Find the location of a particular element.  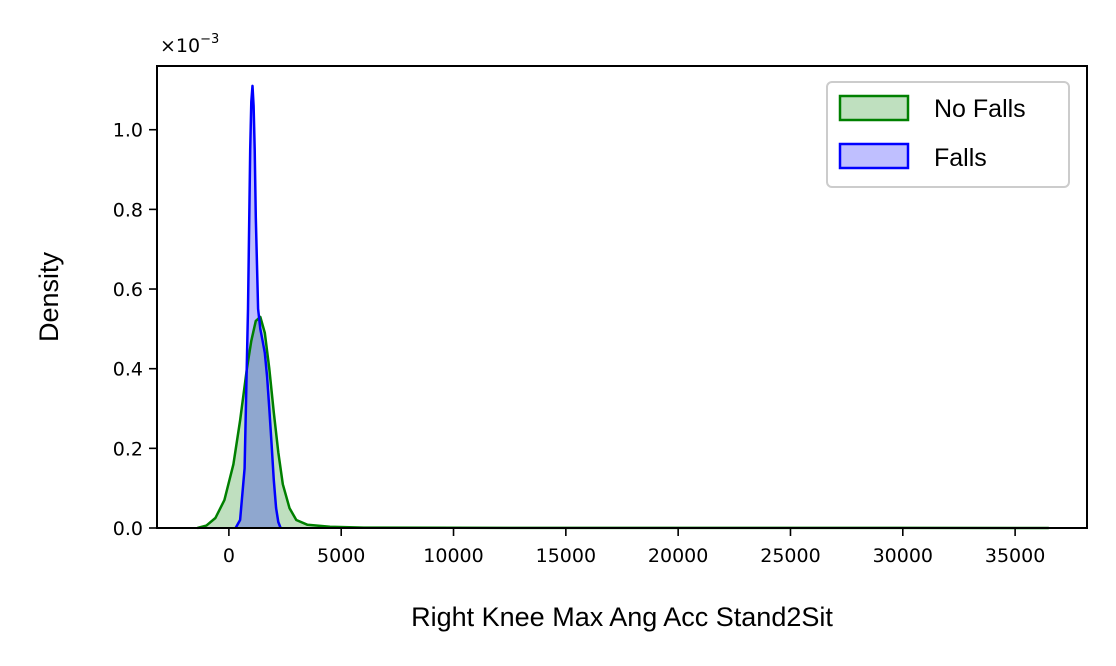

y-axis-label: Density is located at coordinates (49, 296).